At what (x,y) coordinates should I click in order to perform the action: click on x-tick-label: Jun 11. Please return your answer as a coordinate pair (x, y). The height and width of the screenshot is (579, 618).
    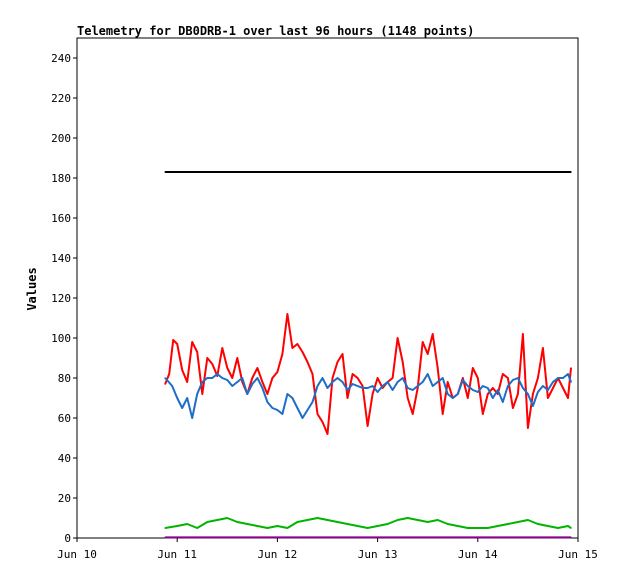
    Looking at the image, I should click on (177, 554).